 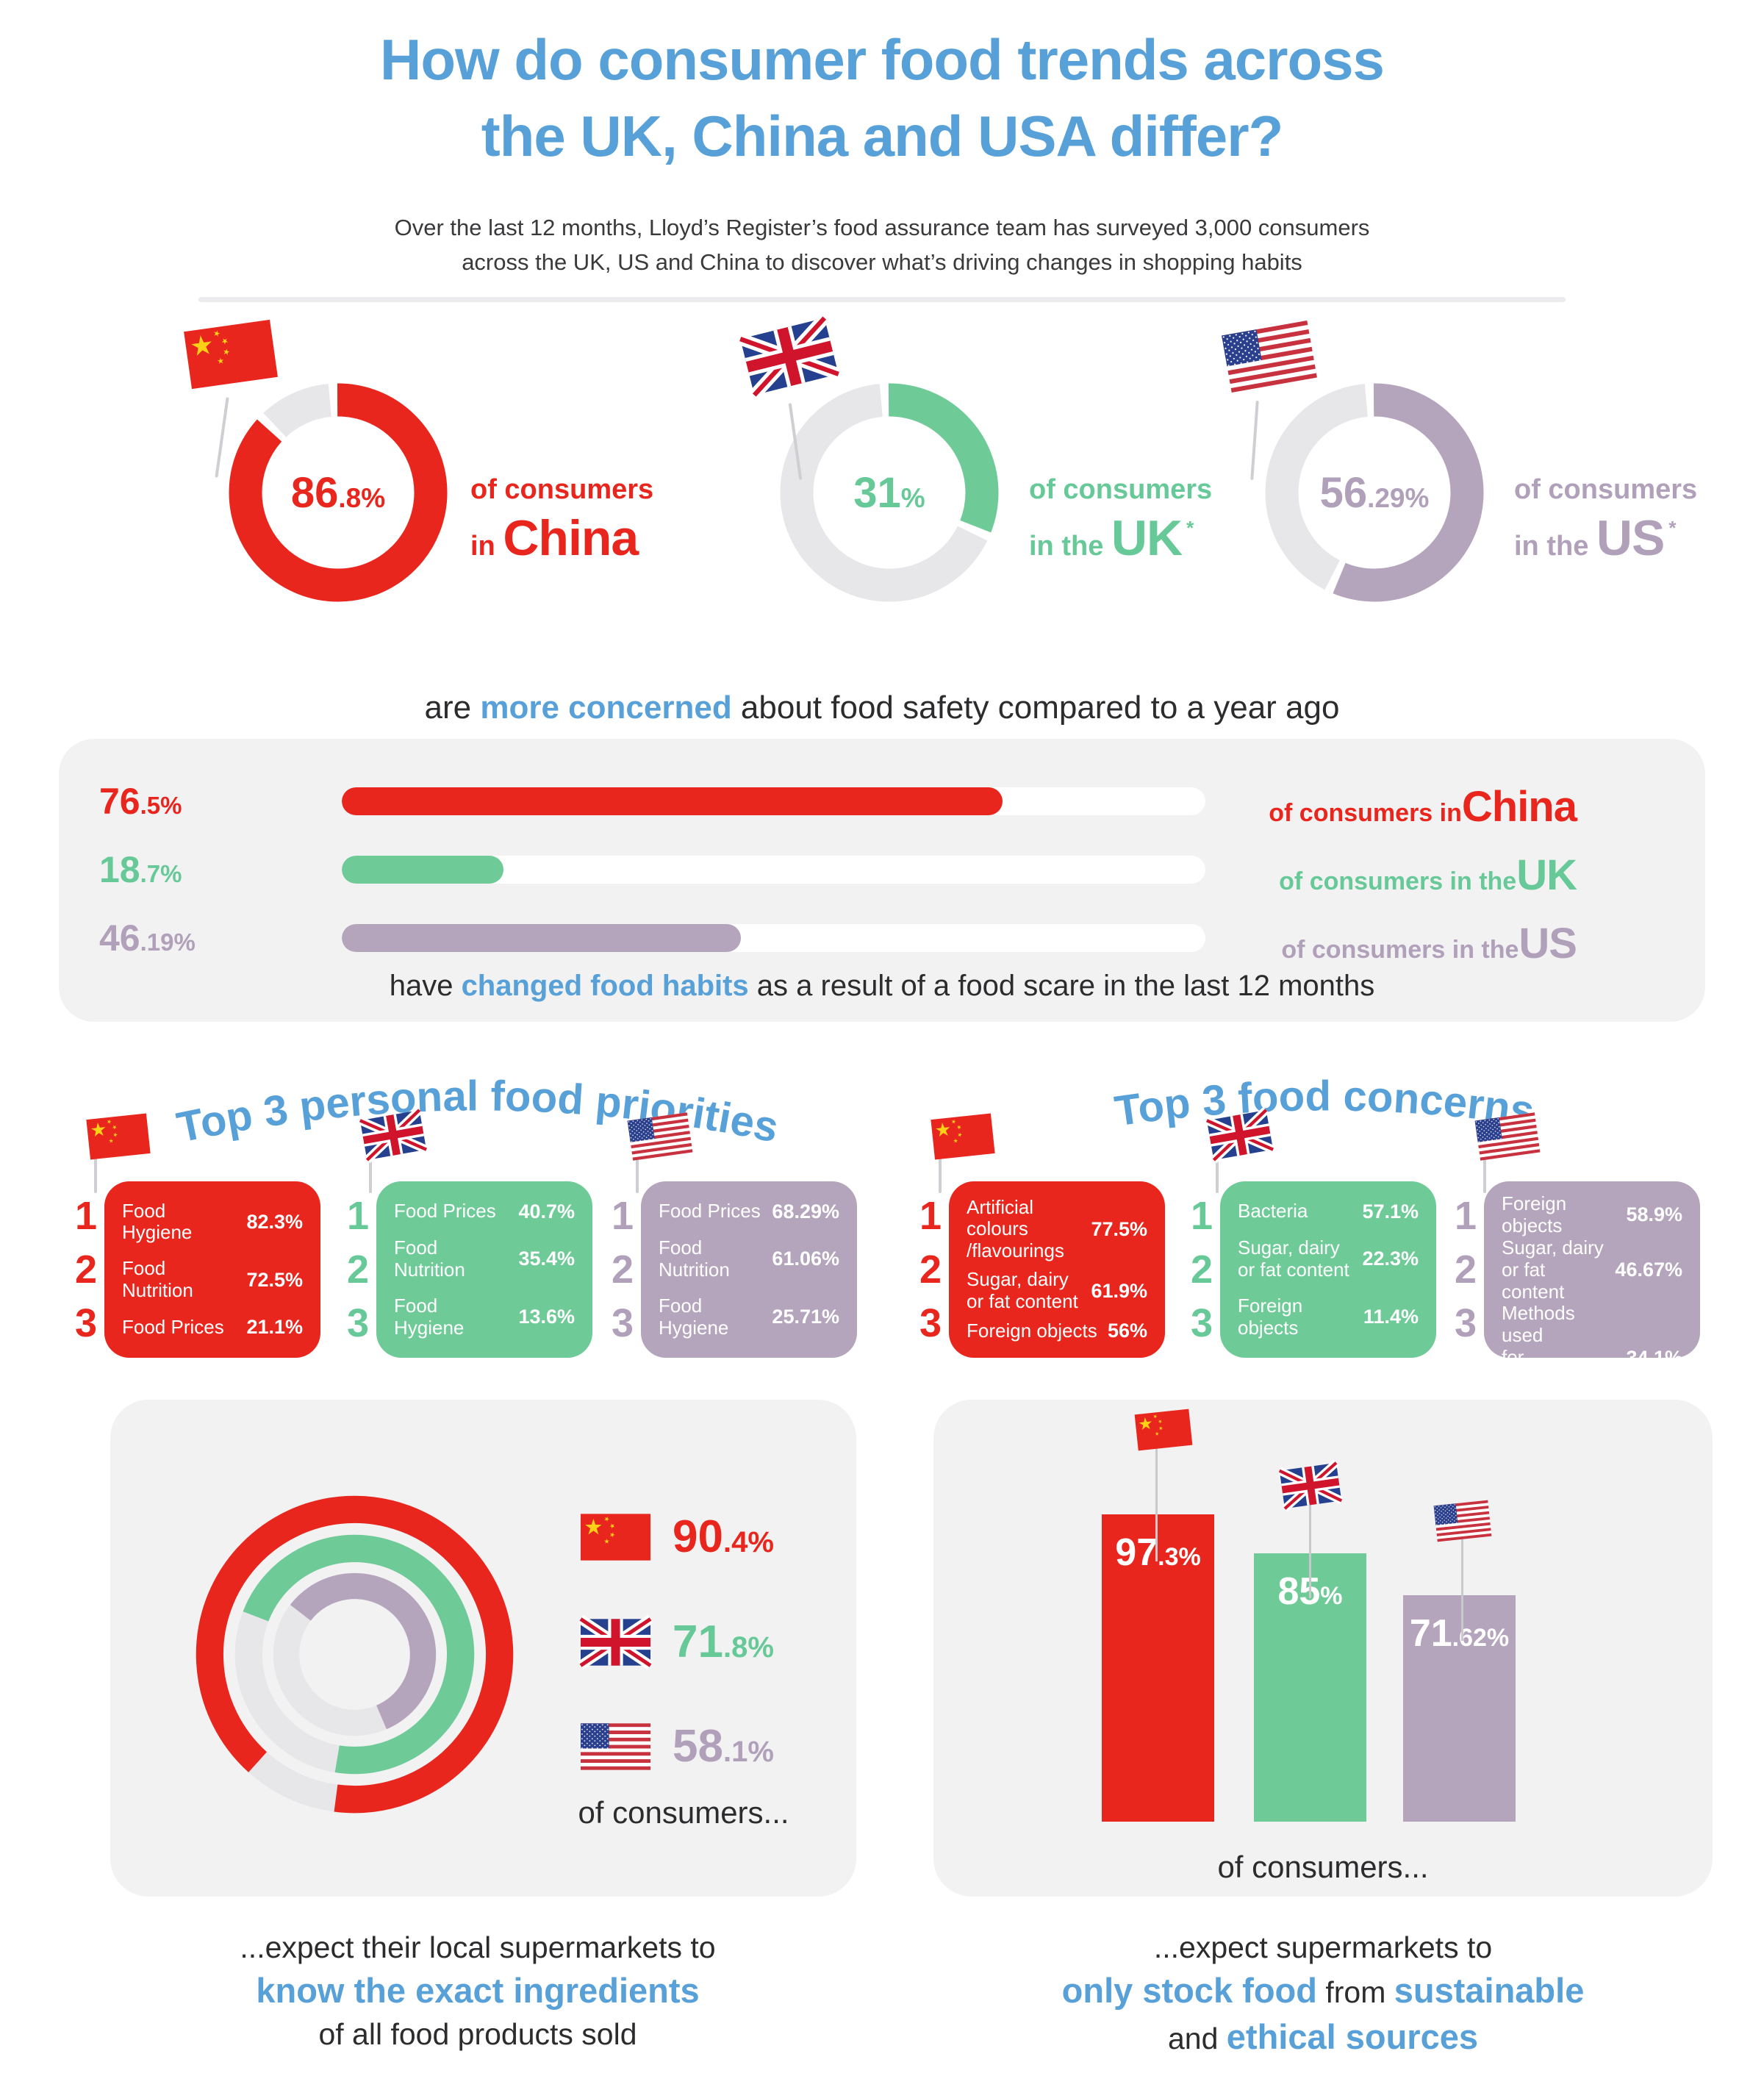 I want to click on priorities-heading-arc: Top 3 personal food priorities, so click(x=477, y=1111).